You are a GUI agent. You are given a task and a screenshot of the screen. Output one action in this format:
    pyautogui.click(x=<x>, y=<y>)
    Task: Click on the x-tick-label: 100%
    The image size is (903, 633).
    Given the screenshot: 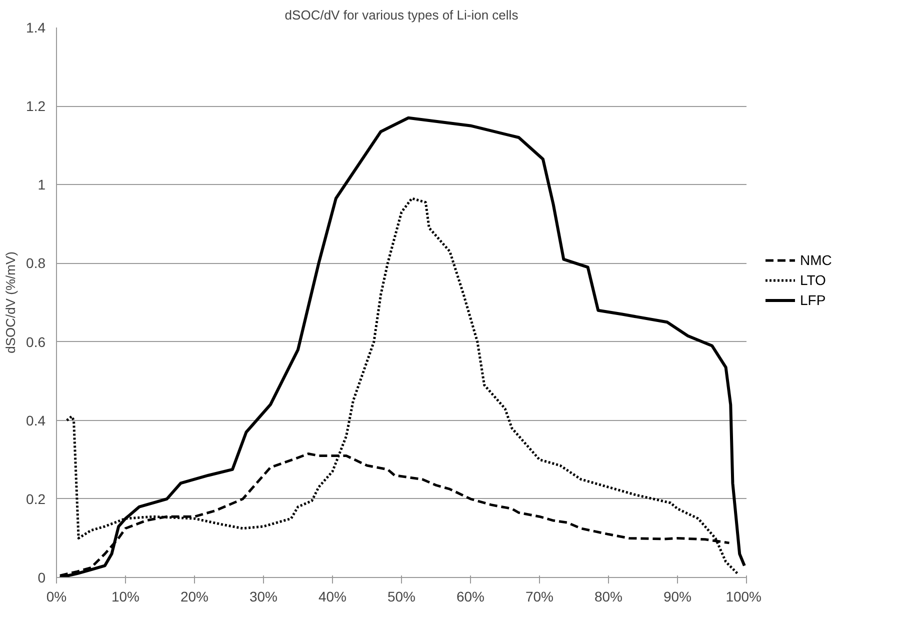 What is the action you would take?
    pyautogui.click(x=744, y=596)
    